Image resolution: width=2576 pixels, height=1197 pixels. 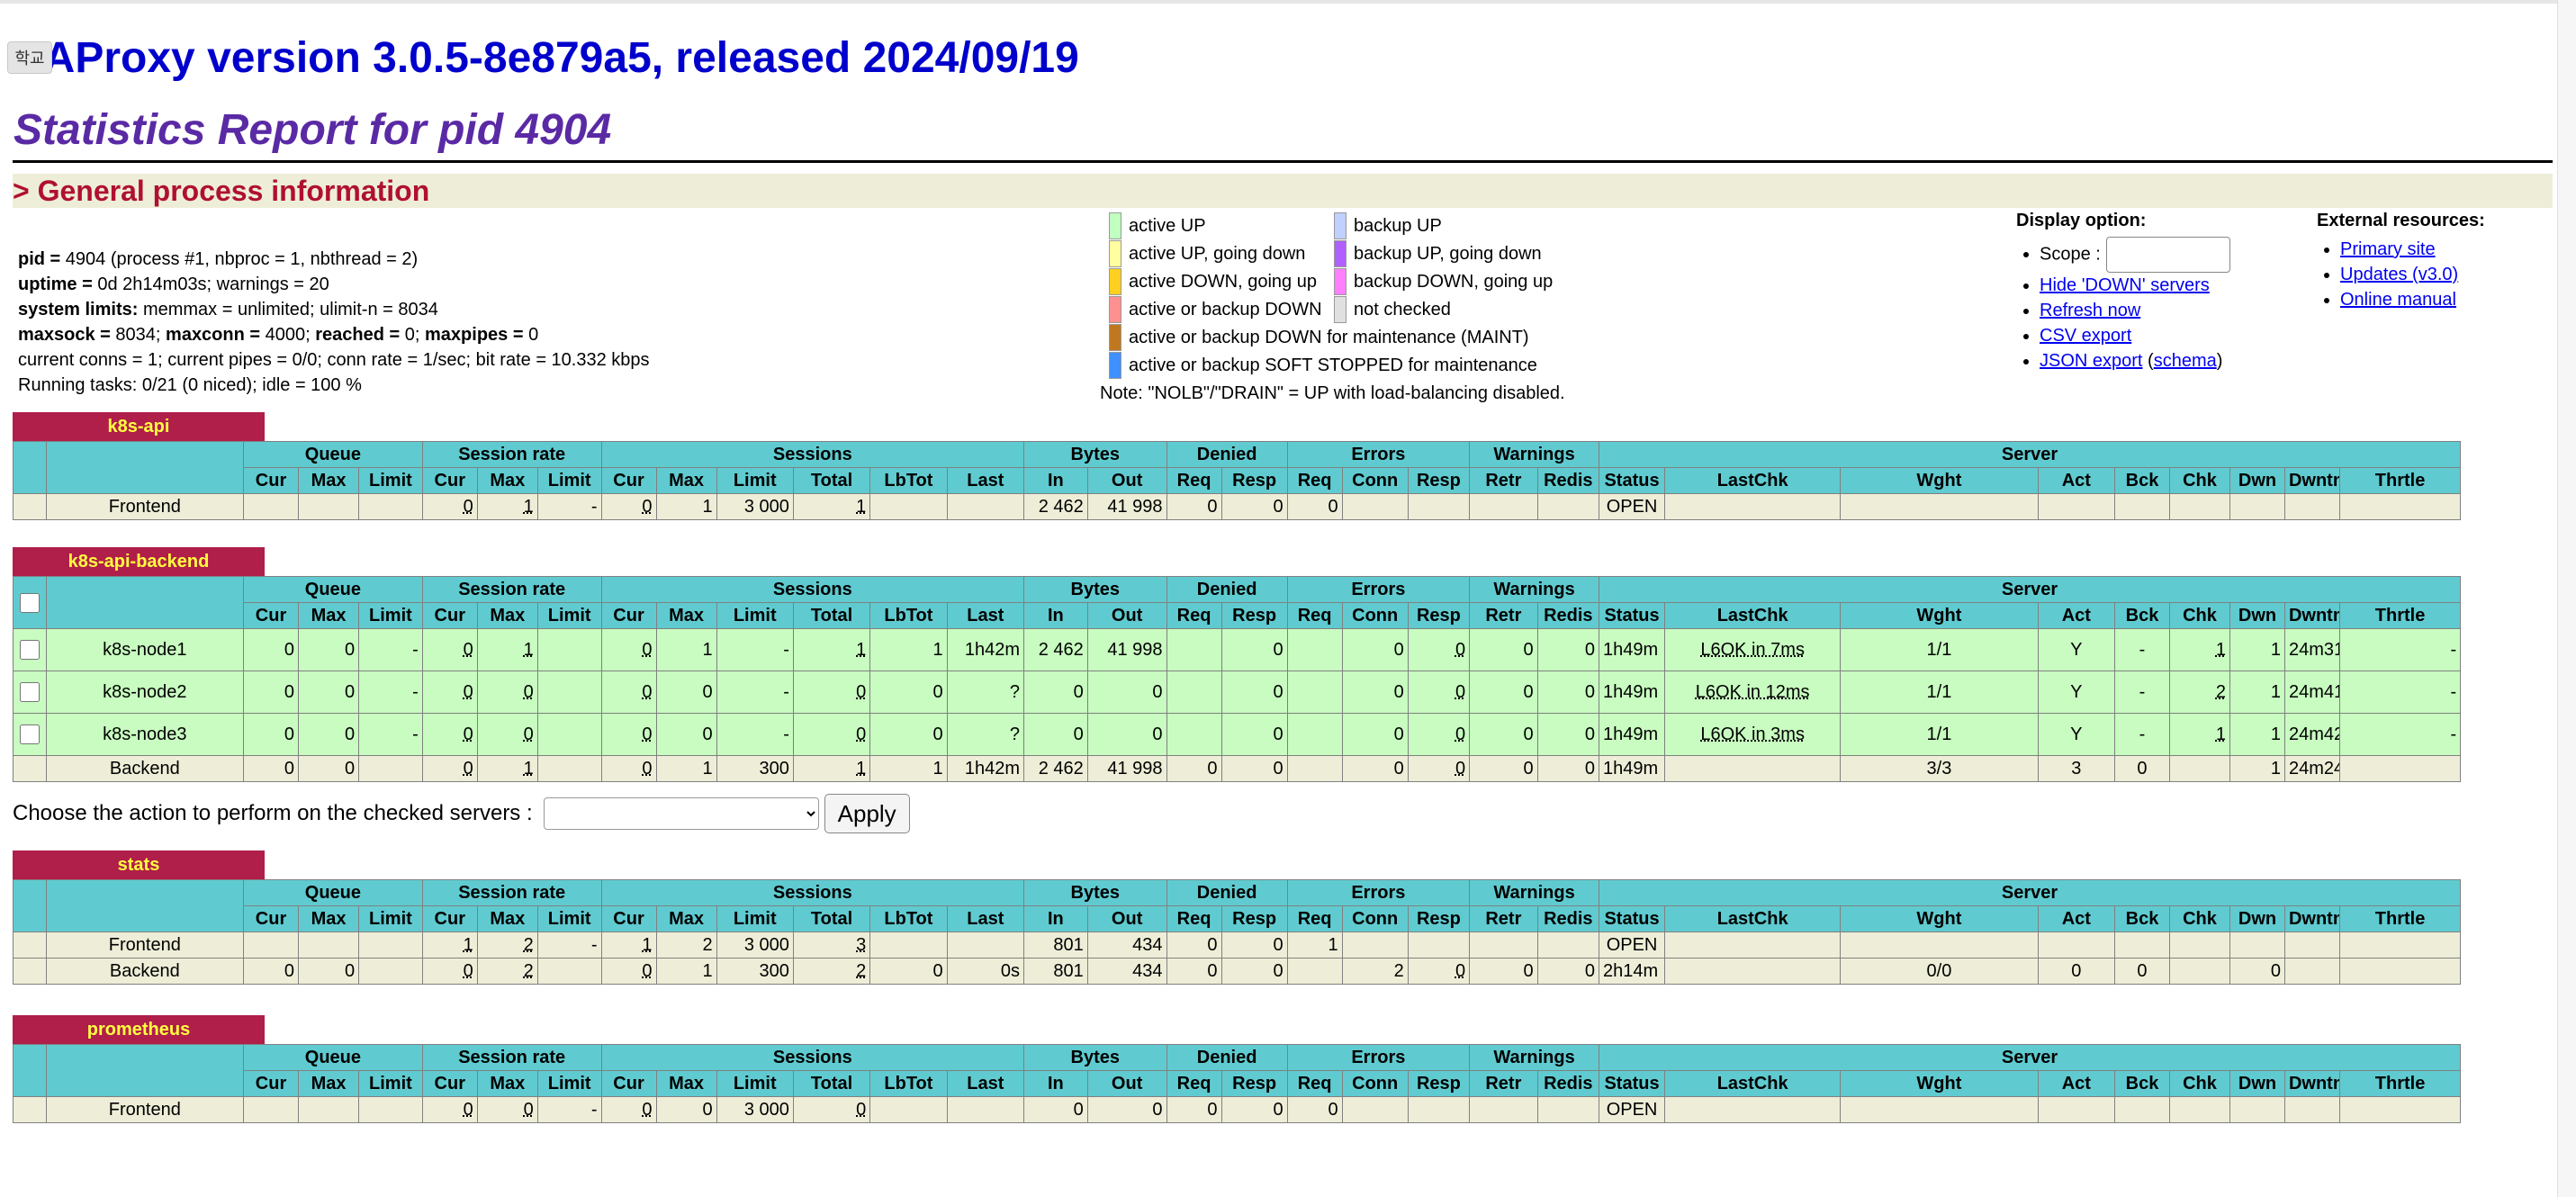 I want to click on schema-link: schema, so click(x=2185, y=361).